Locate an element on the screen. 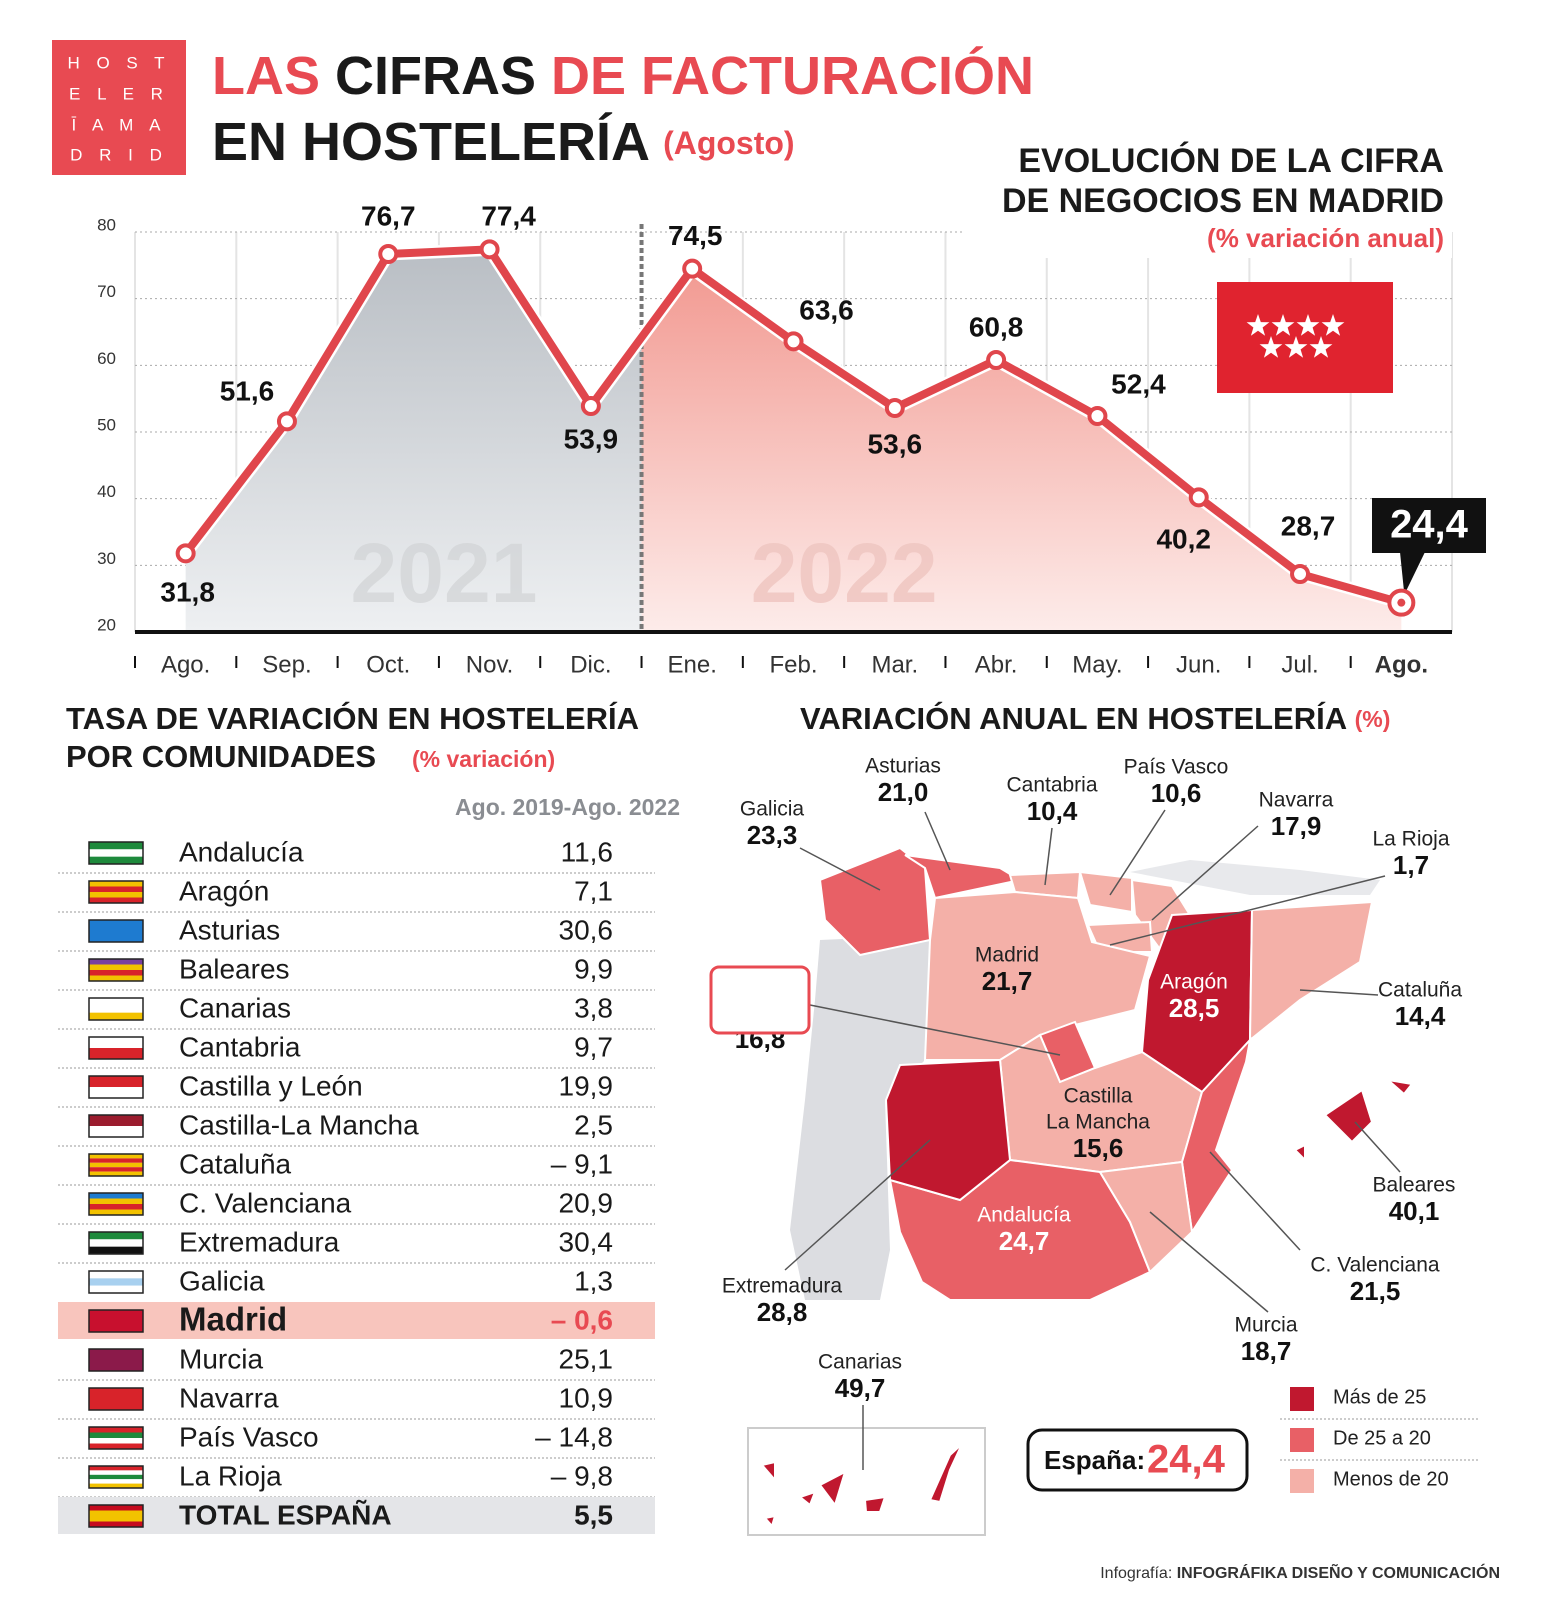 This screenshot has height=1600, width=1562. region-value: 18,7 is located at coordinates (1266, 1351).